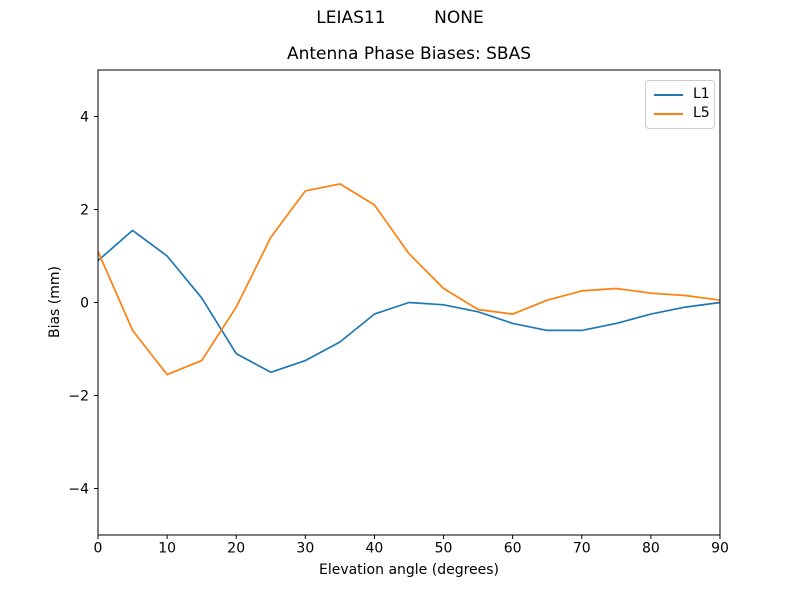 The image size is (800, 600). What do you see at coordinates (84, 118) in the screenshot?
I see `y-tick-label: 4` at bounding box center [84, 118].